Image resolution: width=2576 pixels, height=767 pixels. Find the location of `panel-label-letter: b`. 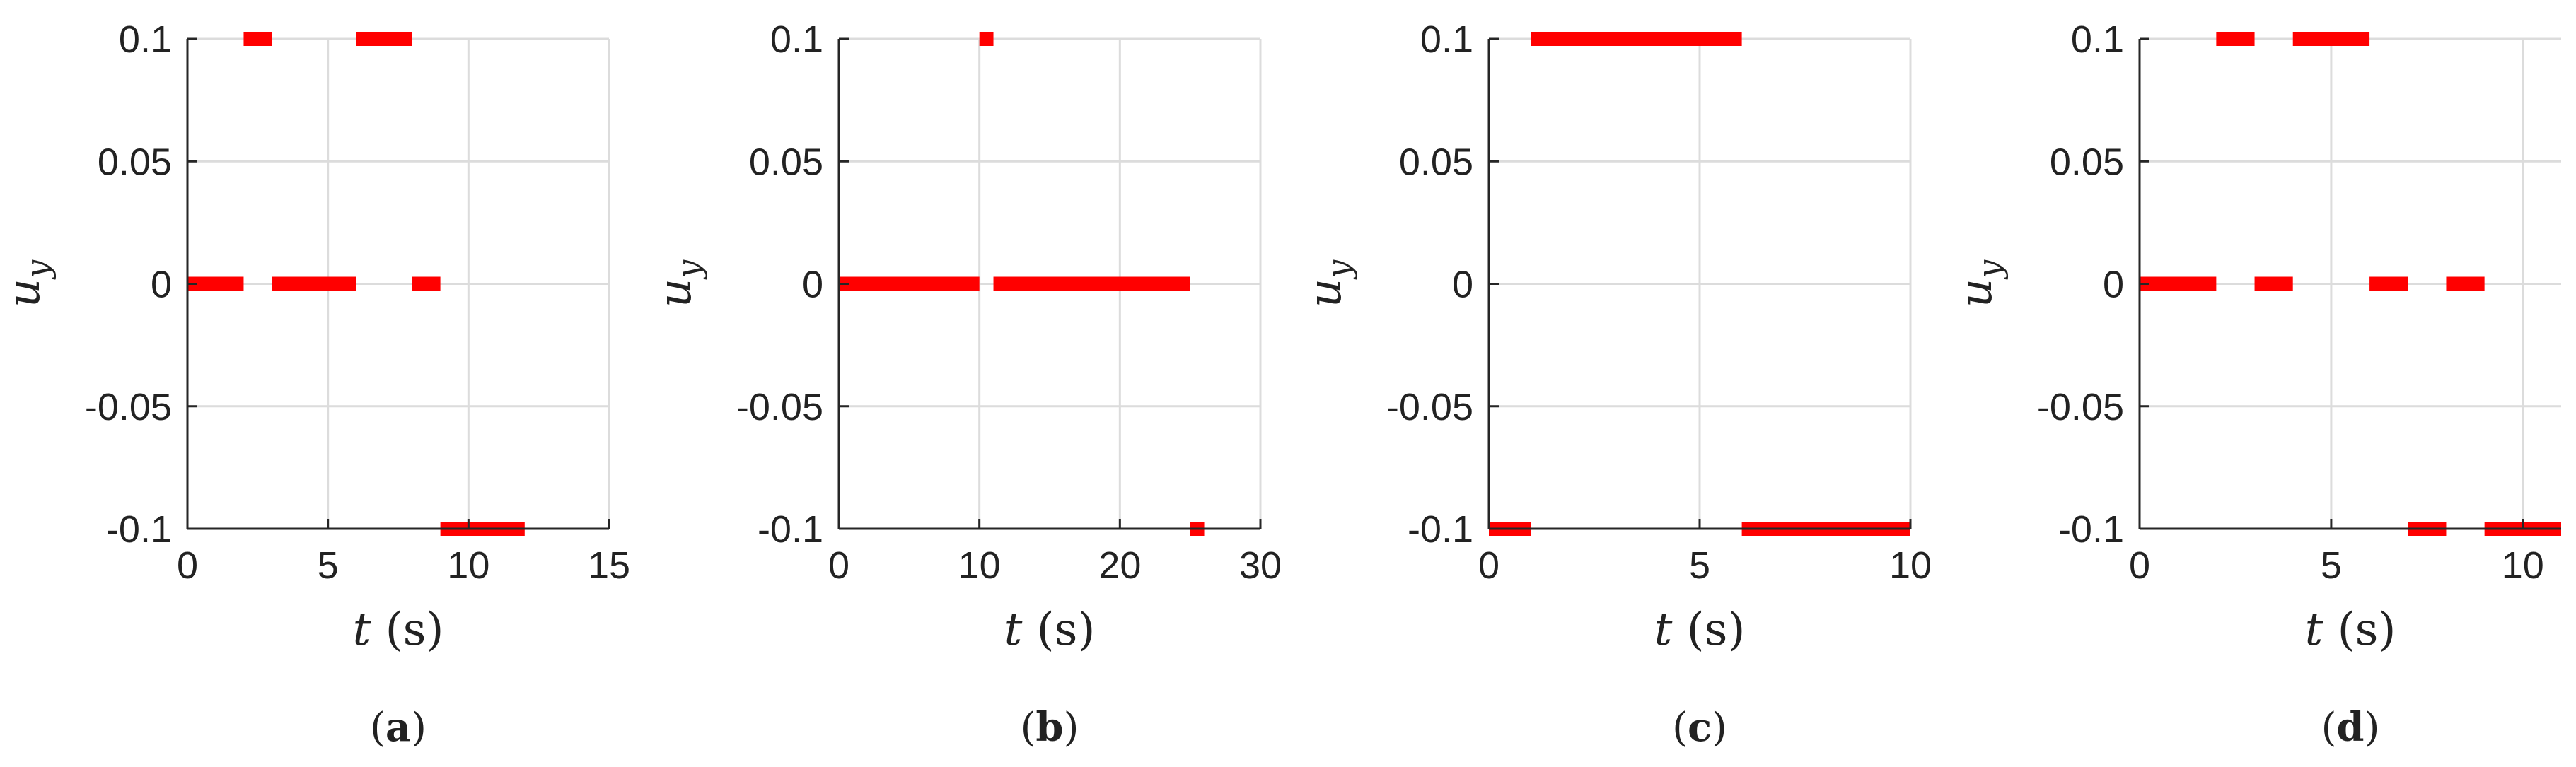

panel-label-letter: b is located at coordinates (1049, 727).